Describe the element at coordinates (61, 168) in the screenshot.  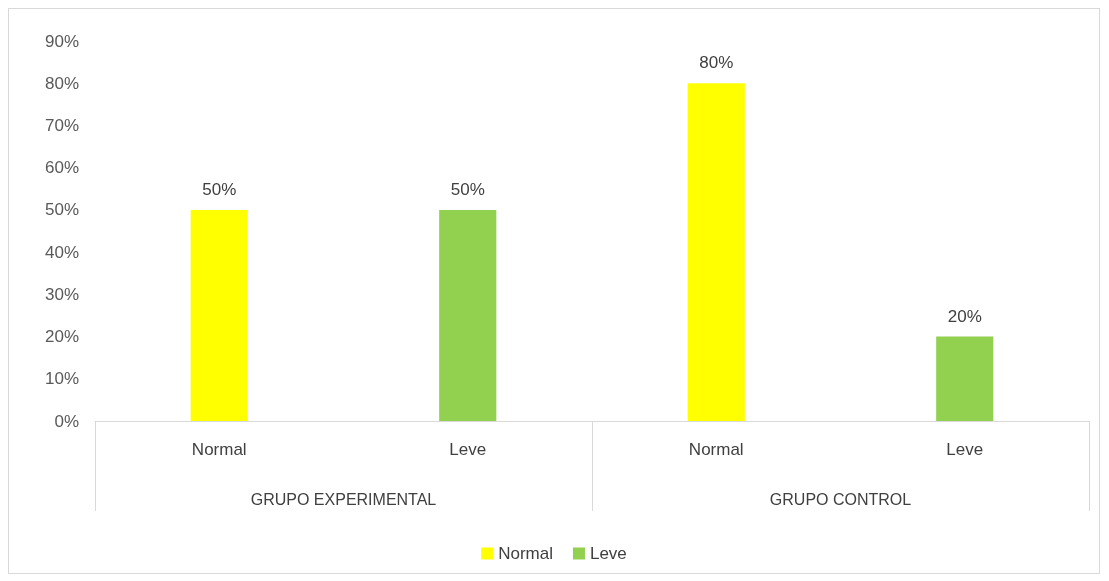
I see `y-tick-label: 60%` at that location.